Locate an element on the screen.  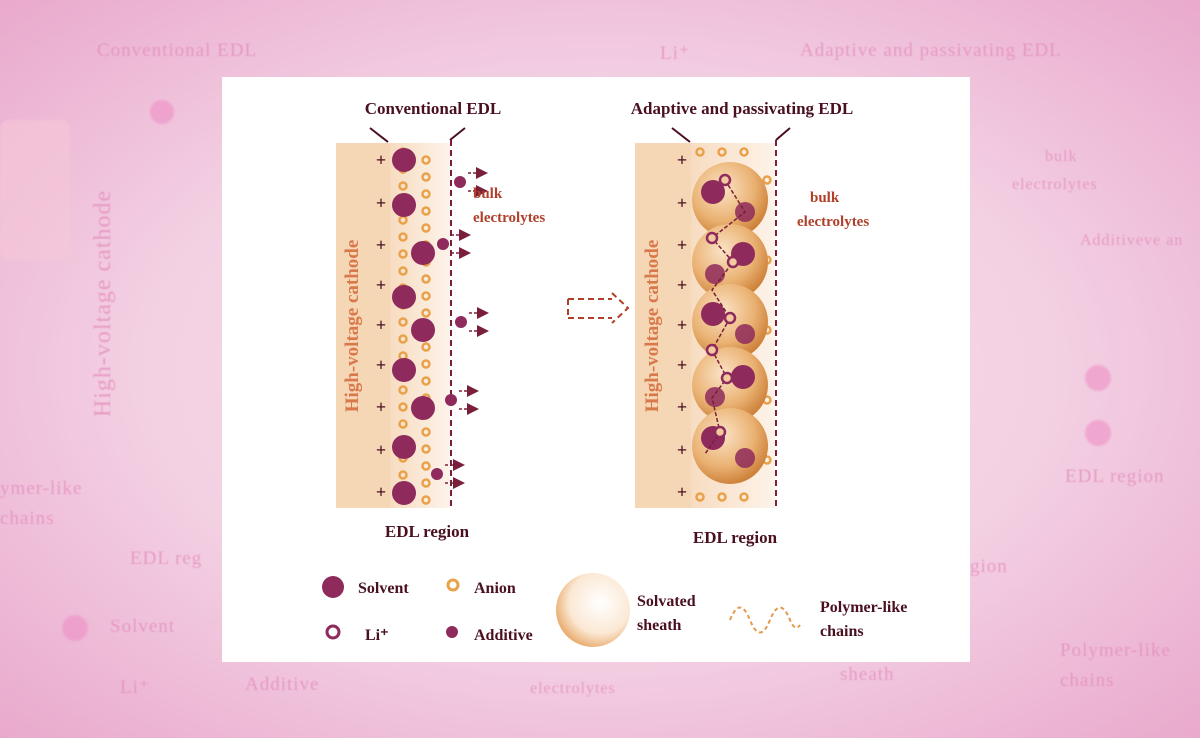
additive-icon is located at coordinates (452, 632).